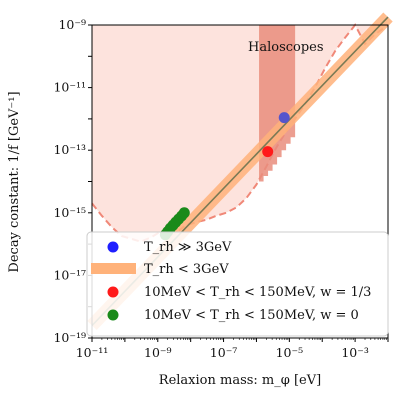 This screenshot has height=405, width=405. I want to click on haloscopes-annotation: Haloscopes, so click(286, 47).